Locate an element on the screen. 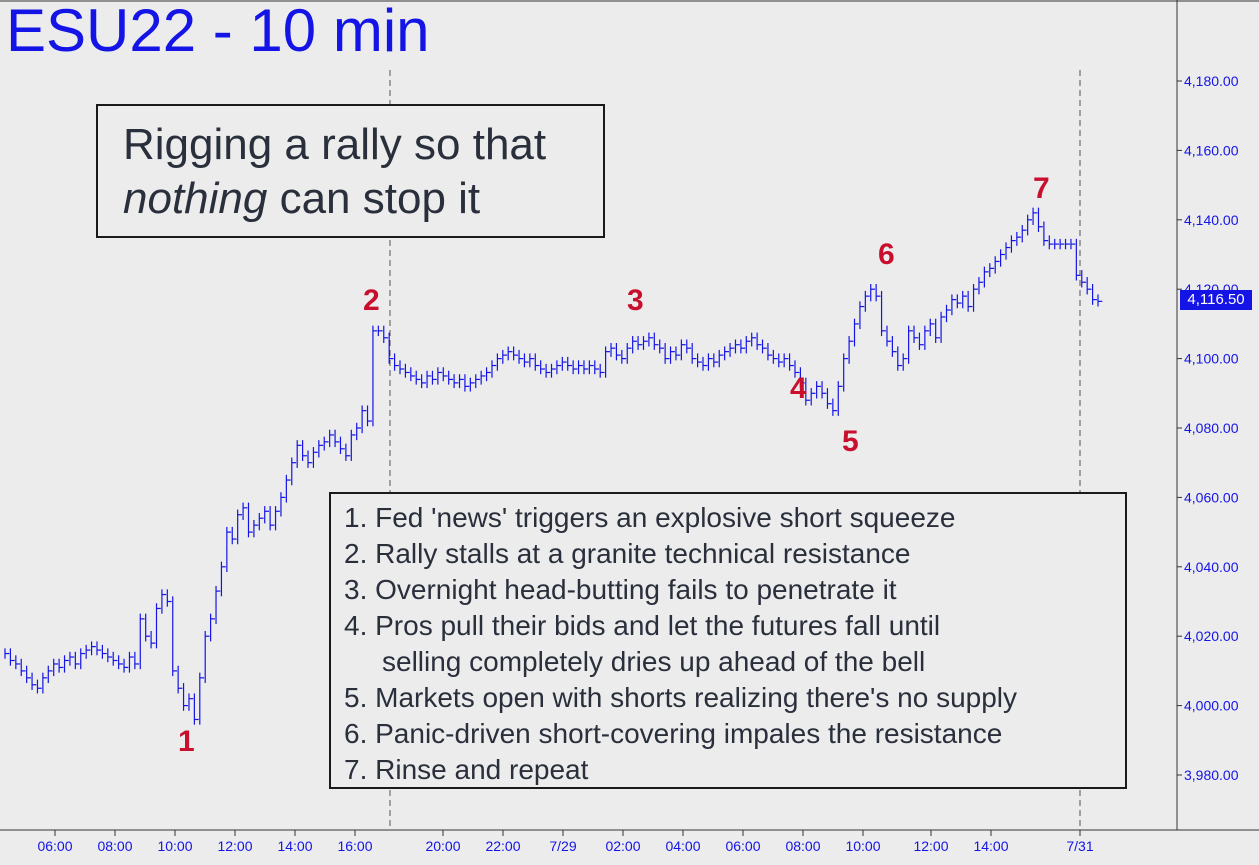 The width and height of the screenshot is (1259, 865). y-tick-label: 4,140.00 is located at coordinates (1211, 220).